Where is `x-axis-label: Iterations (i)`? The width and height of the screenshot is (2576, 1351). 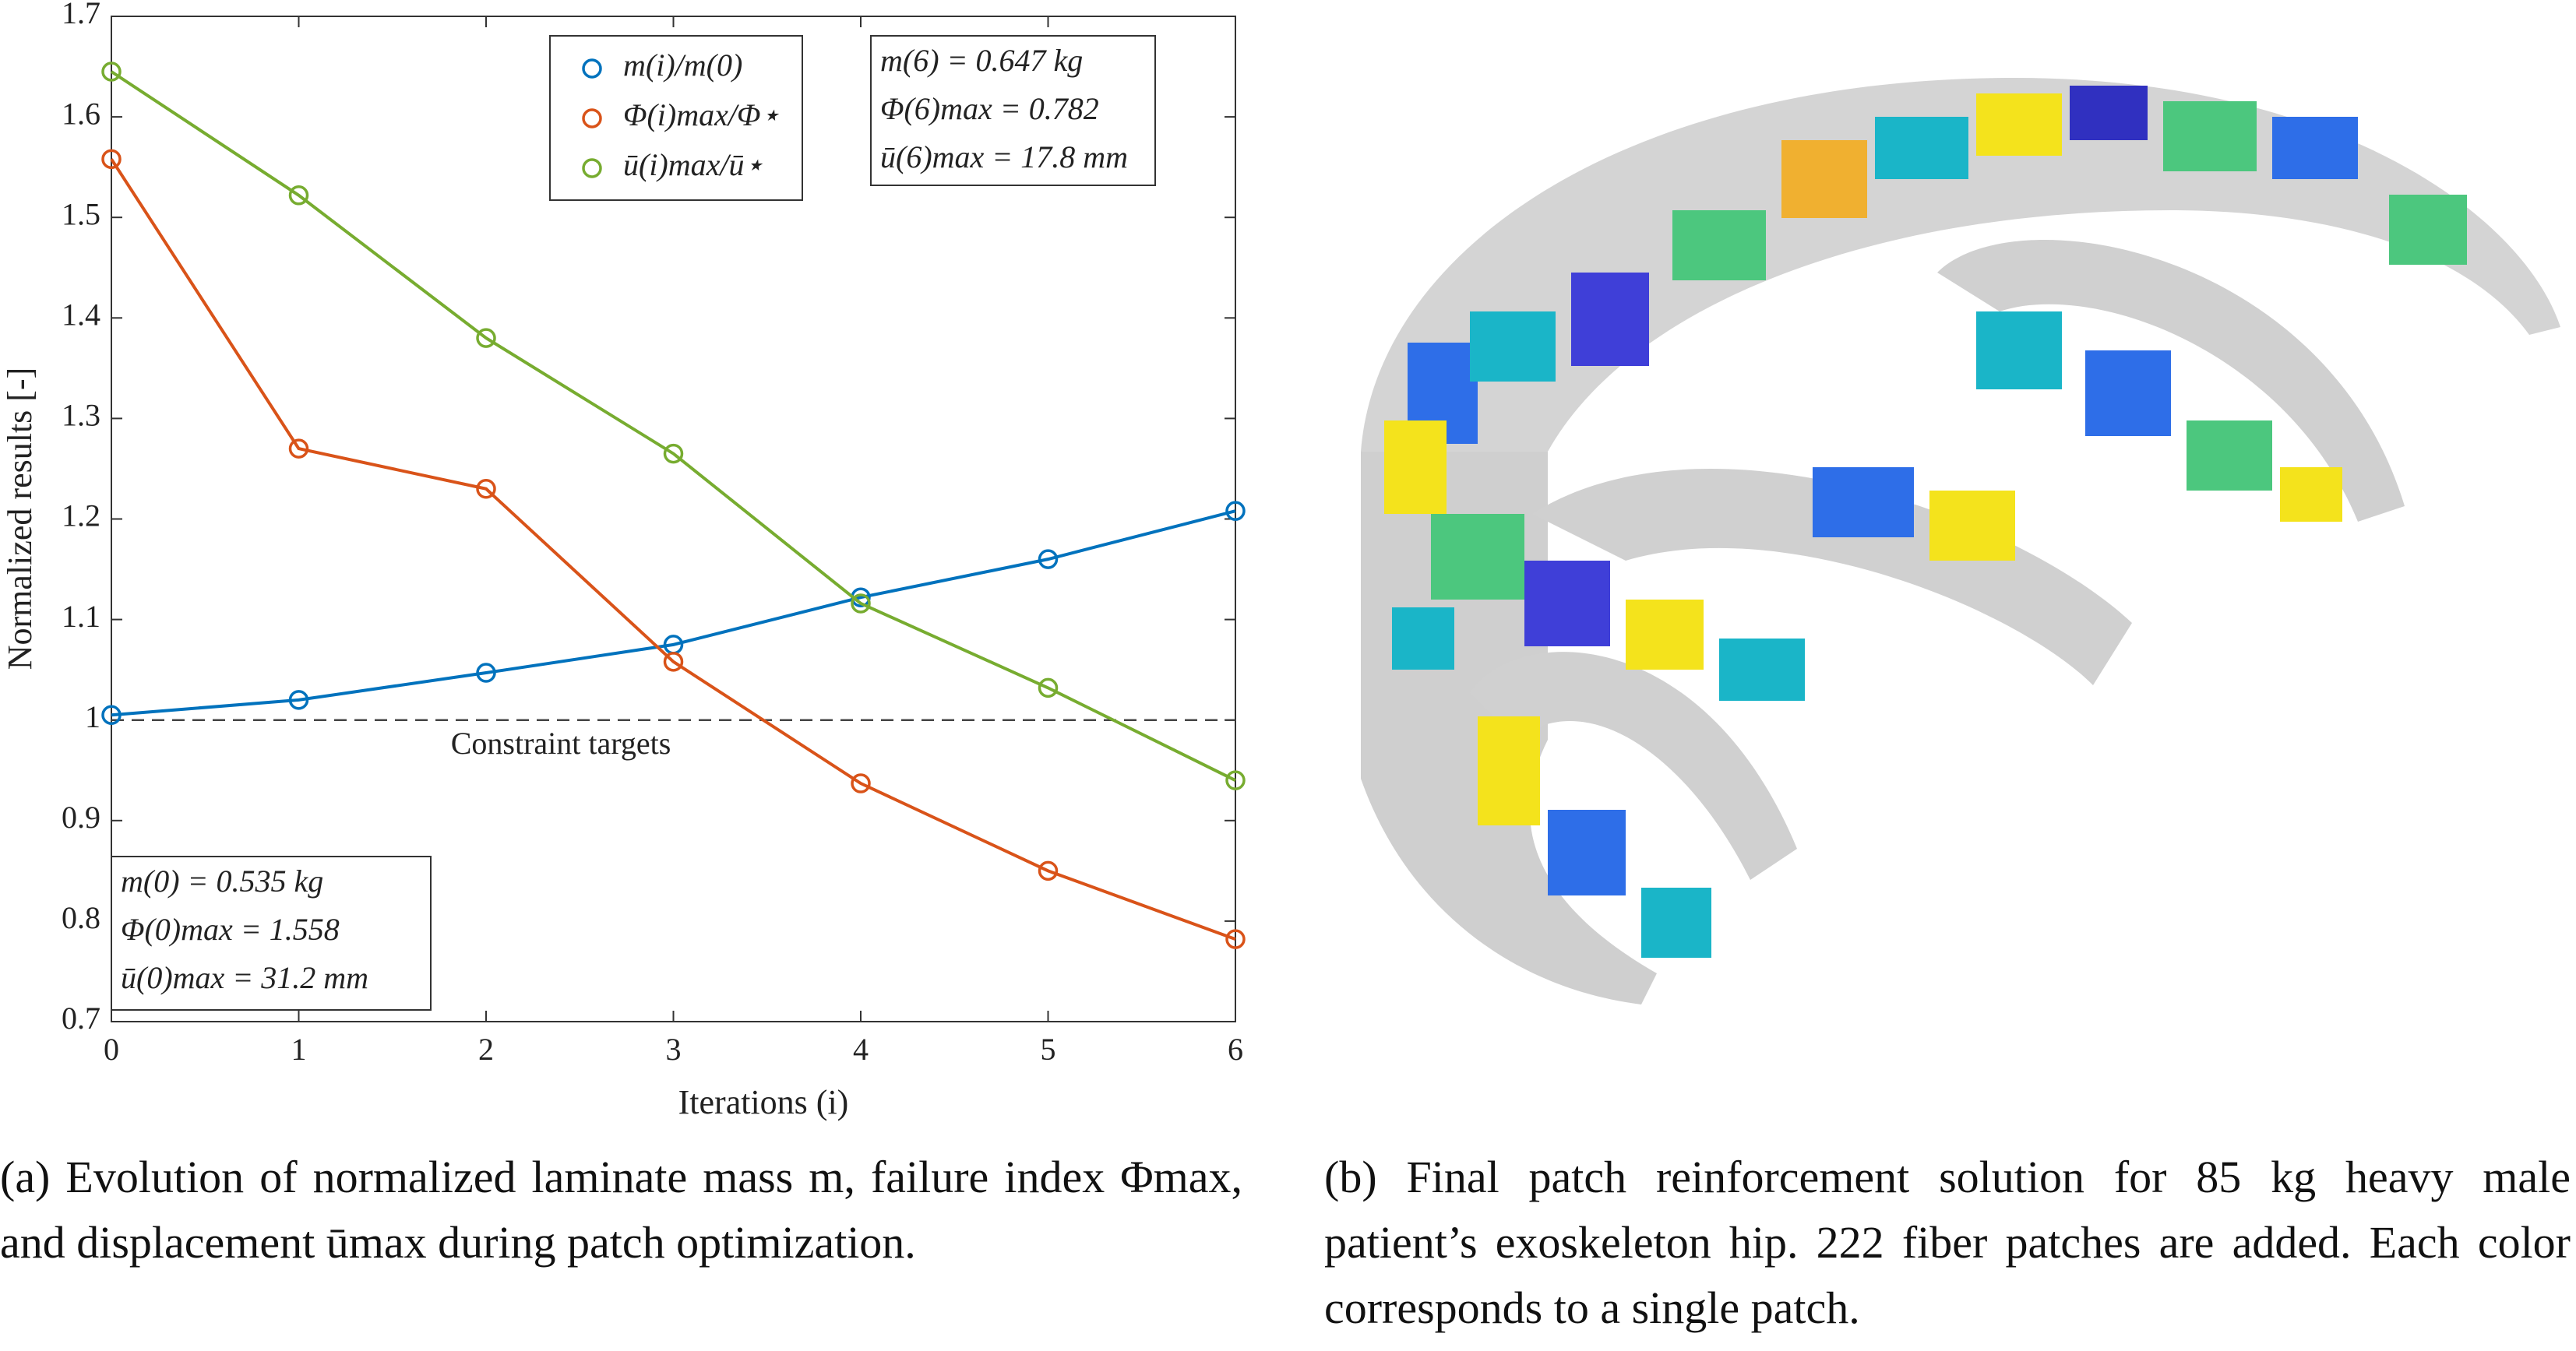
x-axis-label: Iterations (i) is located at coordinates (763, 1102).